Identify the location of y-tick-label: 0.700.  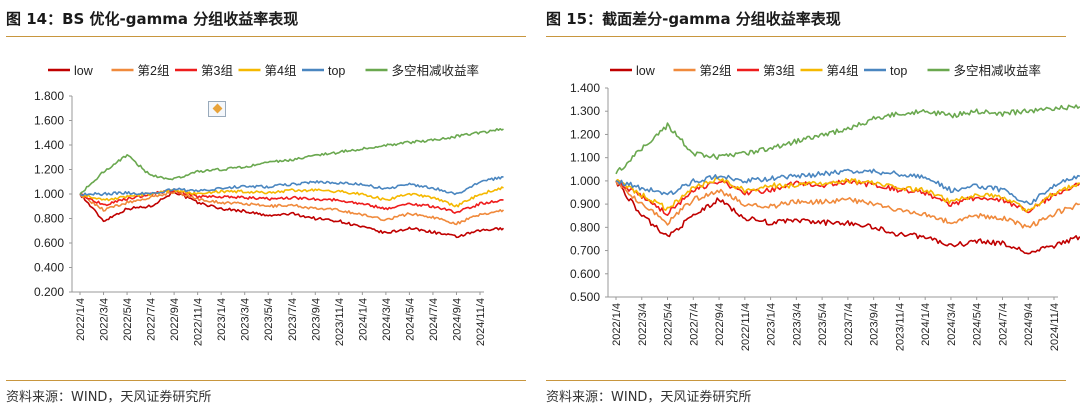
(585, 251).